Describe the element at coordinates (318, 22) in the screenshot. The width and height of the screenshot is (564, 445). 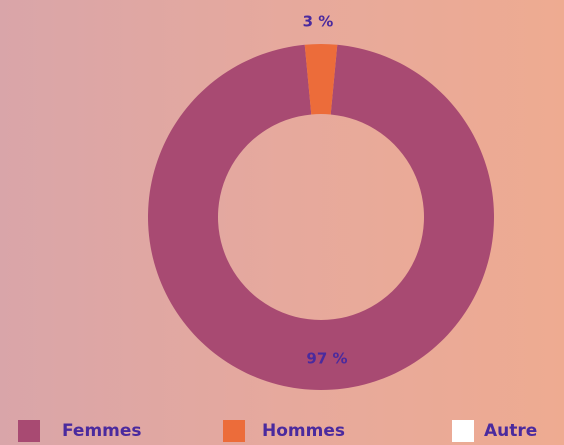
I see `value-label: 3 %` at that location.